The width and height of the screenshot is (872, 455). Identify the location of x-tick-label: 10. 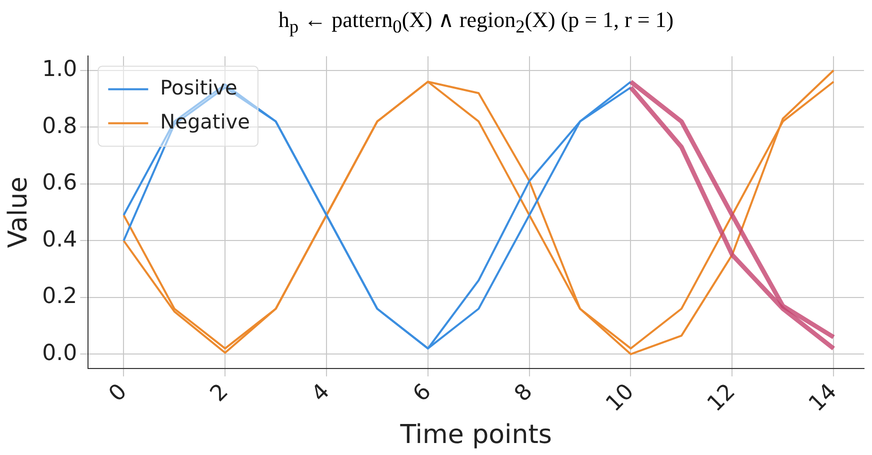
(621, 398).